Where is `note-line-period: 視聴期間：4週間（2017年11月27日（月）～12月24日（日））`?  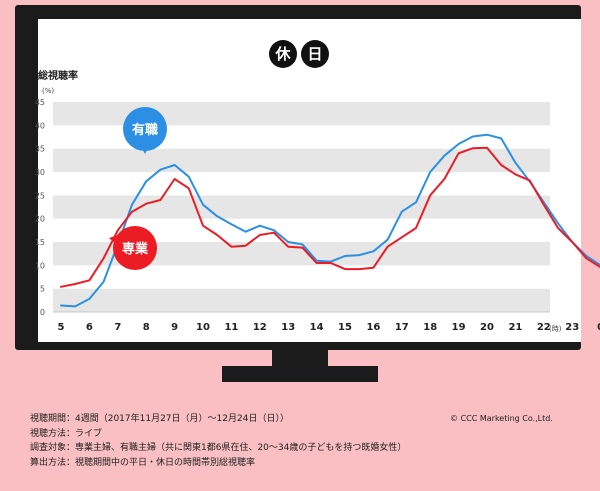
note-line-period: 視聴期間：4週間（2017年11月27日（月）～12月24日（日）） is located at coordinates (159, 419).